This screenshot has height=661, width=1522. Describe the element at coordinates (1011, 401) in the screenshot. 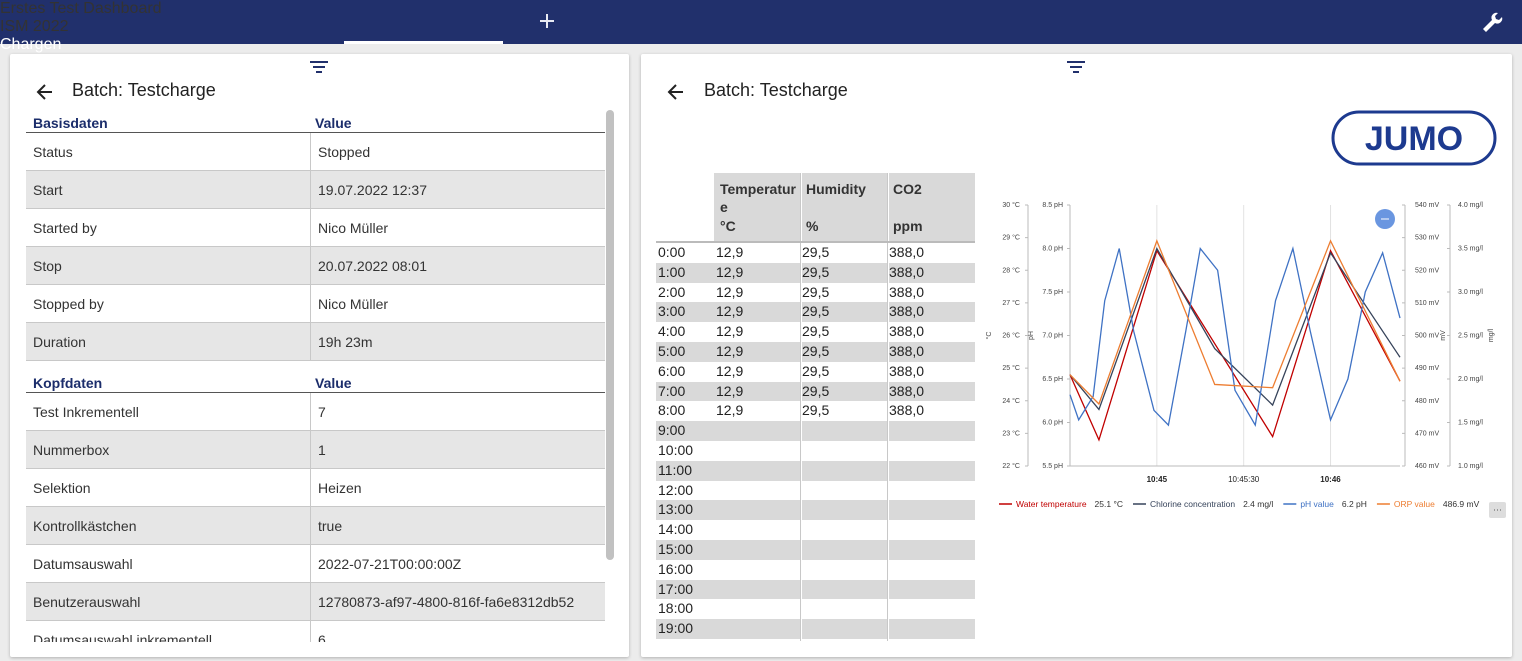

I see `y-tick-label: 24 °C` at that location.